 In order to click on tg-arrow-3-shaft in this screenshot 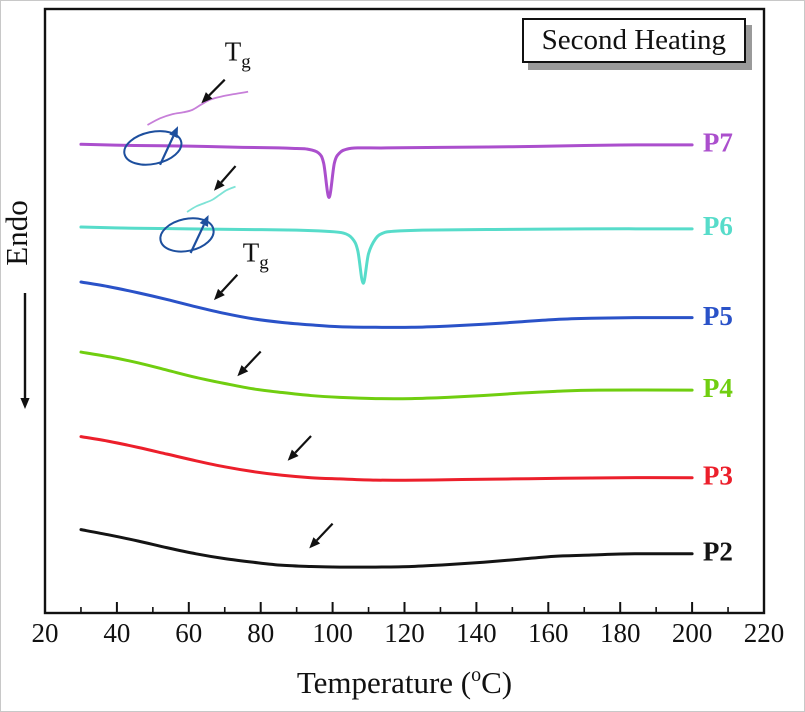, I will do `click(229, 283)`.